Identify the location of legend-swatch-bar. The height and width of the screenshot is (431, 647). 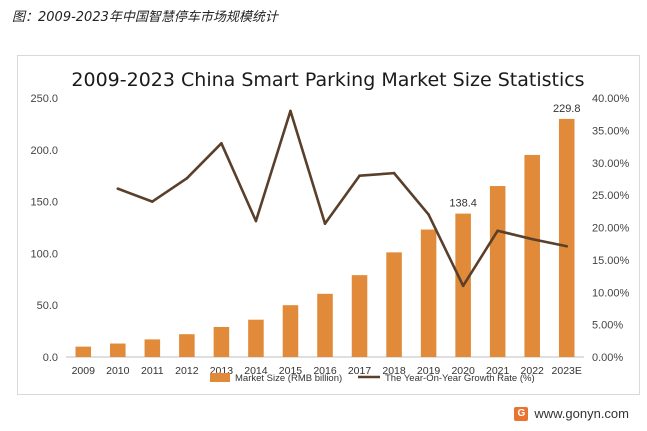
(220, 377).